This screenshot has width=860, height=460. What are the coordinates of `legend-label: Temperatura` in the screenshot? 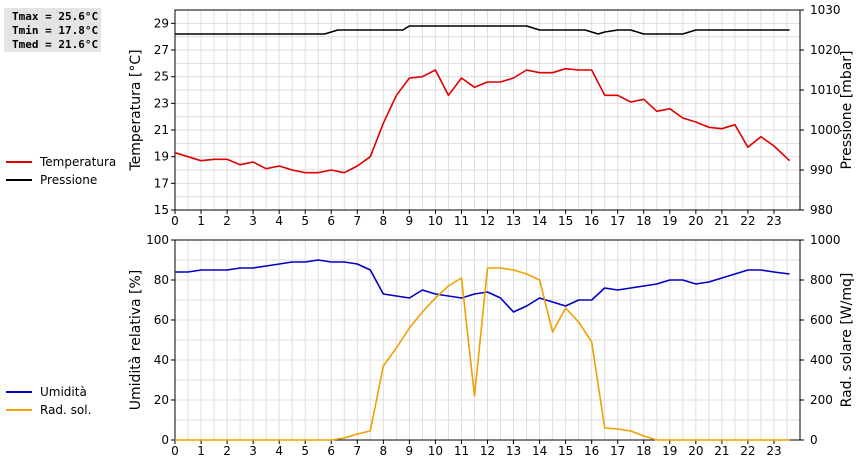 It's located at (78, 162).